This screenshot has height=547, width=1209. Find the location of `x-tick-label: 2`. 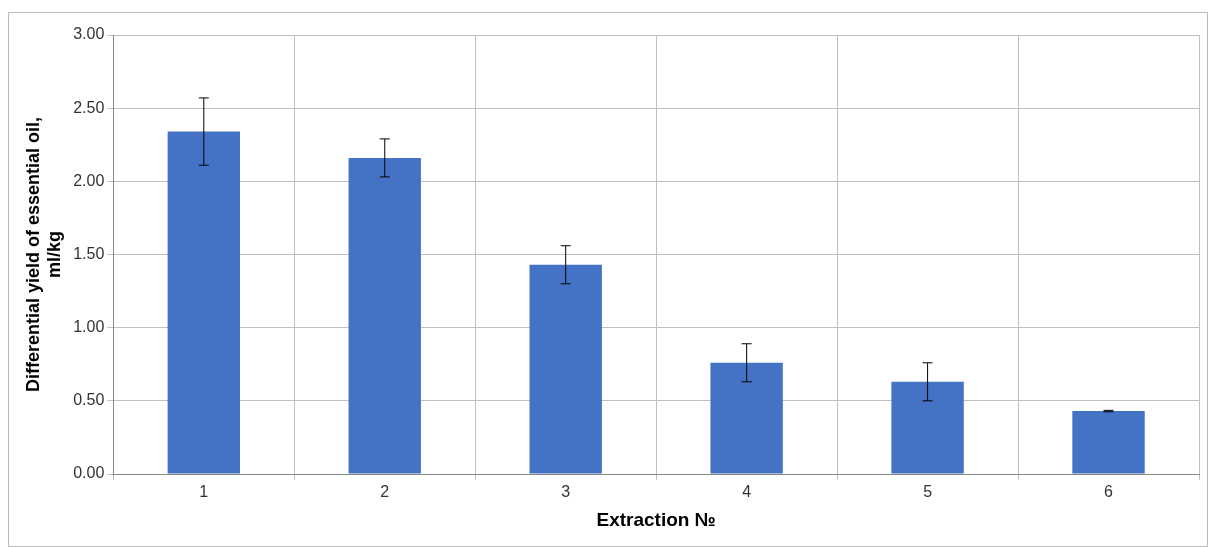

x-tick-label: 2 is located at coordinates (385, 492).